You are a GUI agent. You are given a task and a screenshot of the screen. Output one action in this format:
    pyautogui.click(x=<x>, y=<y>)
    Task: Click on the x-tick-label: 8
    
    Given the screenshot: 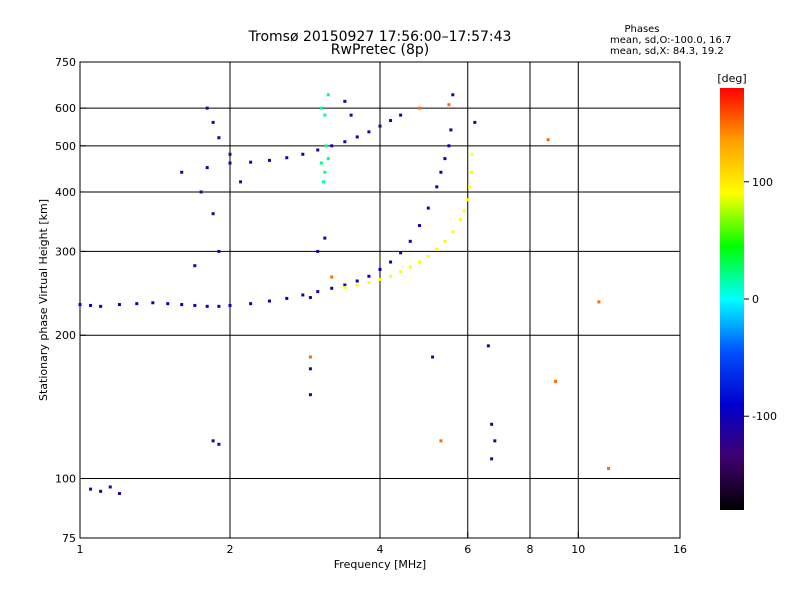 What is the action you would take?
    pyautogui.click(x=530, y=549)
    